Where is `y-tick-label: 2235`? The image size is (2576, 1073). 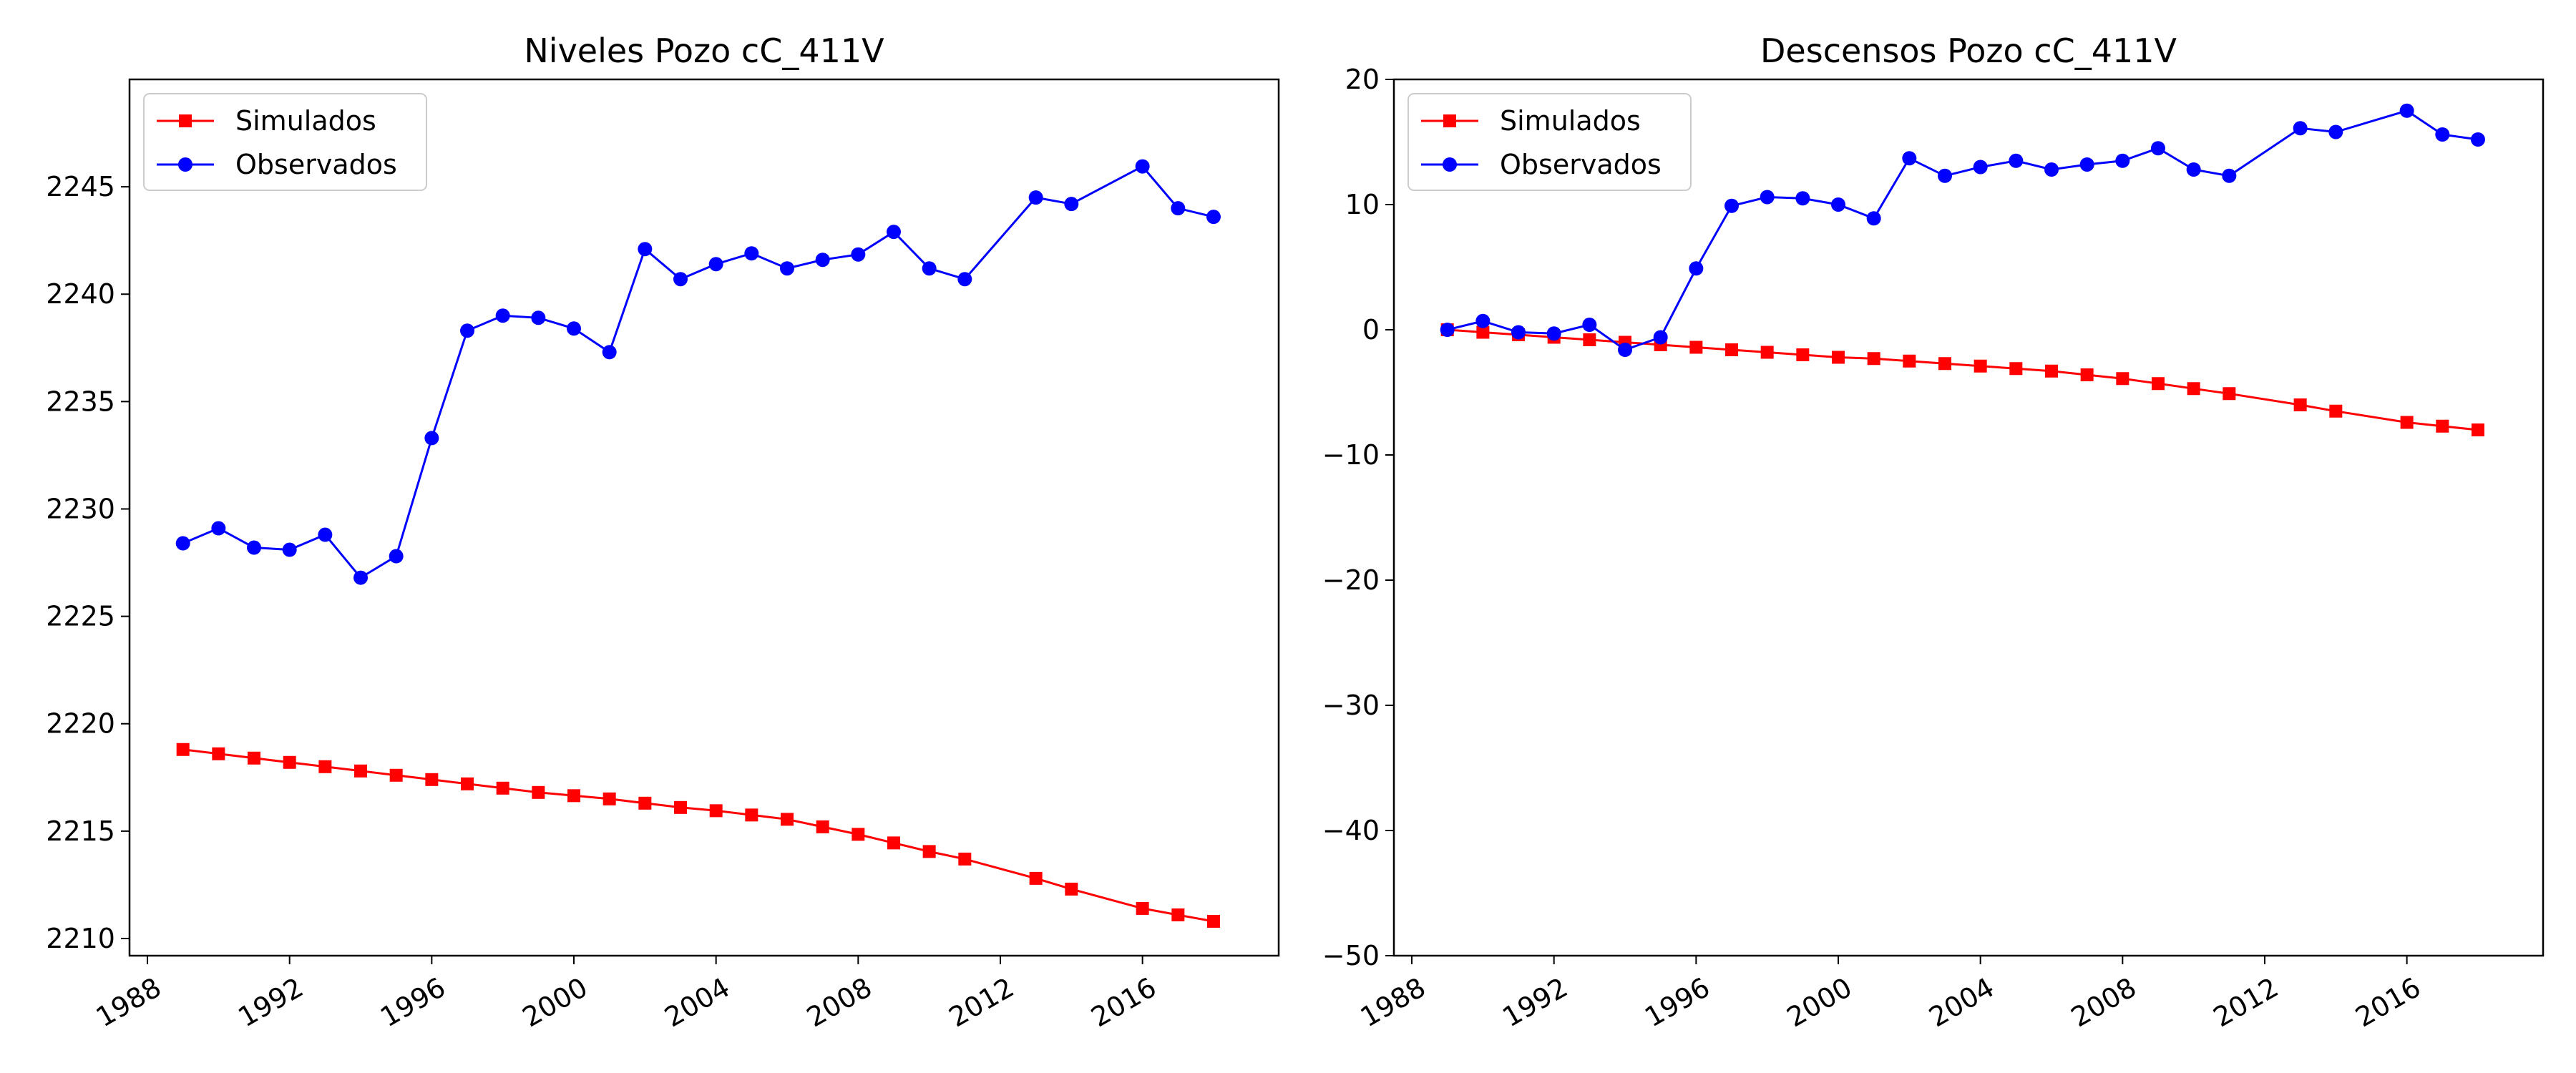 y-tick-label: 2235 is located at coordinates (80, 401).